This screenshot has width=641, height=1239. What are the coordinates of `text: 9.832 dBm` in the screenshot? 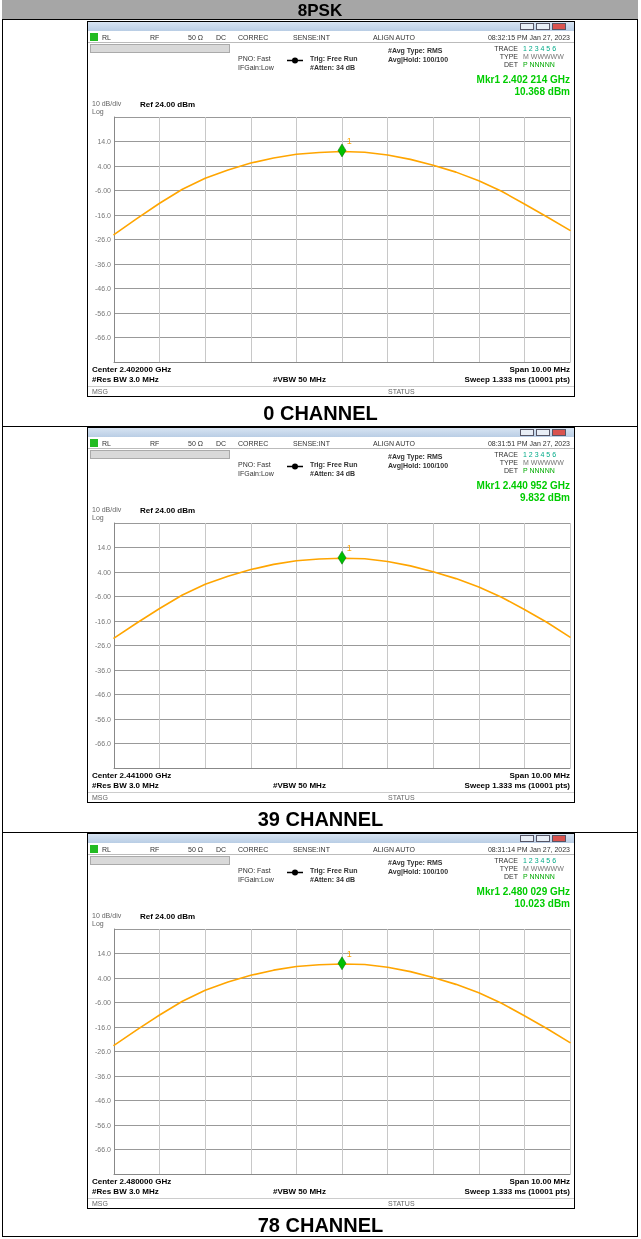 It's located at (544, 497).